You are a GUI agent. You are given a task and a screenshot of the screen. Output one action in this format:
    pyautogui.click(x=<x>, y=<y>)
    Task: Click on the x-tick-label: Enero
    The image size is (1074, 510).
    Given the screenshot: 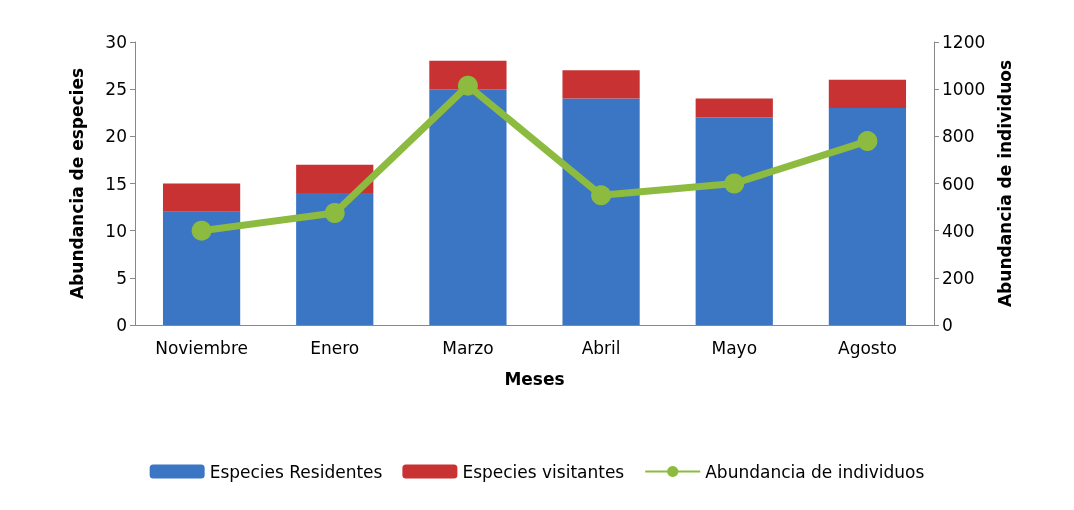 What is the action you would take?
    pyautogui.click(x=335, y=347)
    